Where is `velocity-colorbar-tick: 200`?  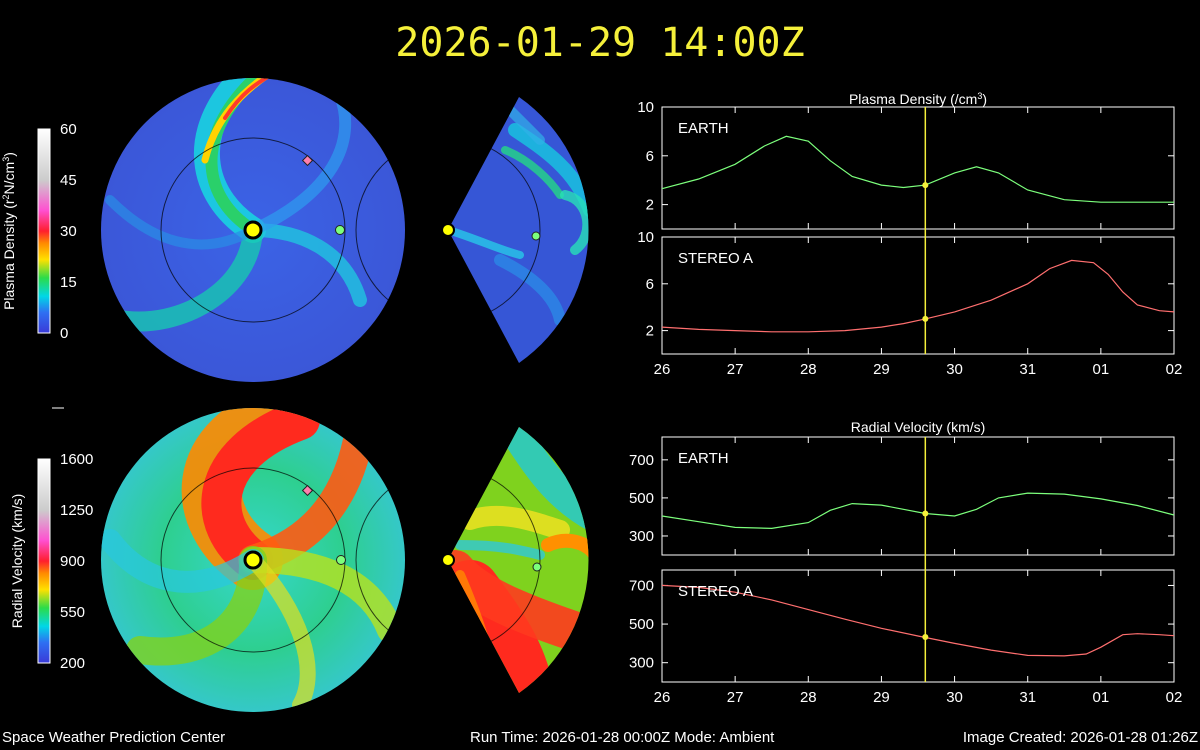 velocity-colorbar-tick: 200 is located at coordinates (72, 663).